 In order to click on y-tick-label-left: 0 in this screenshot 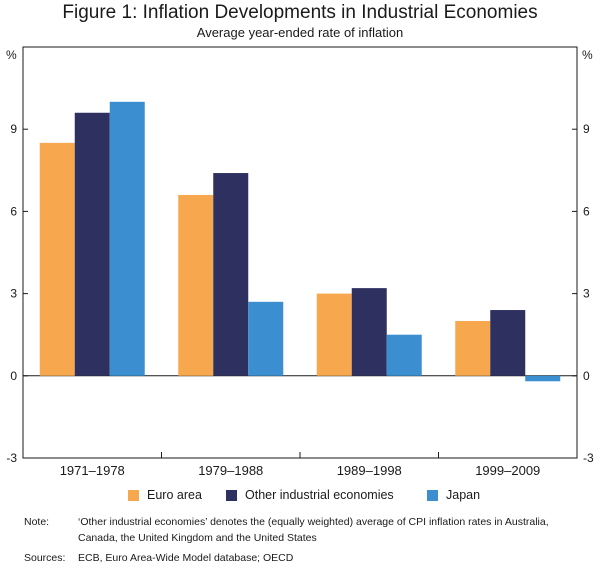, I will do `click(13, 376)`.